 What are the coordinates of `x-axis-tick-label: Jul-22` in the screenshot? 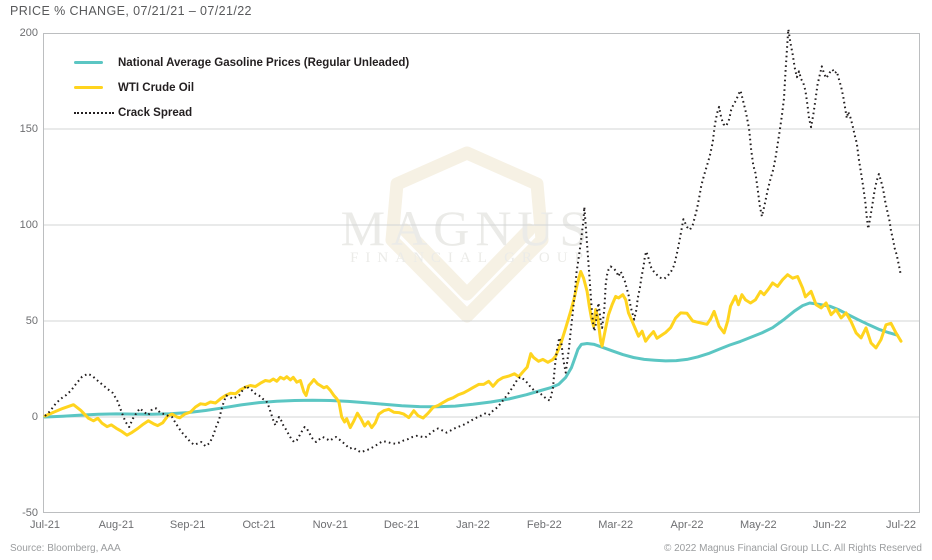 It's located at (901, 525).